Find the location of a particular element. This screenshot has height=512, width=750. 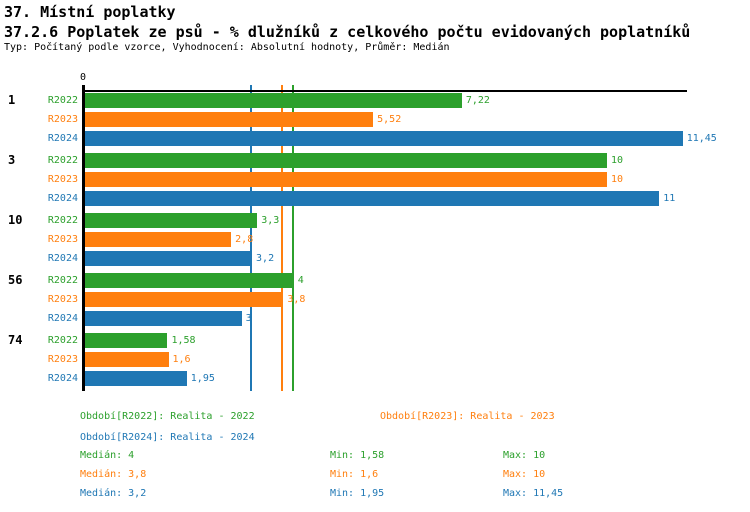

bar-value-label: 11 is located at coordinates (669, 198).